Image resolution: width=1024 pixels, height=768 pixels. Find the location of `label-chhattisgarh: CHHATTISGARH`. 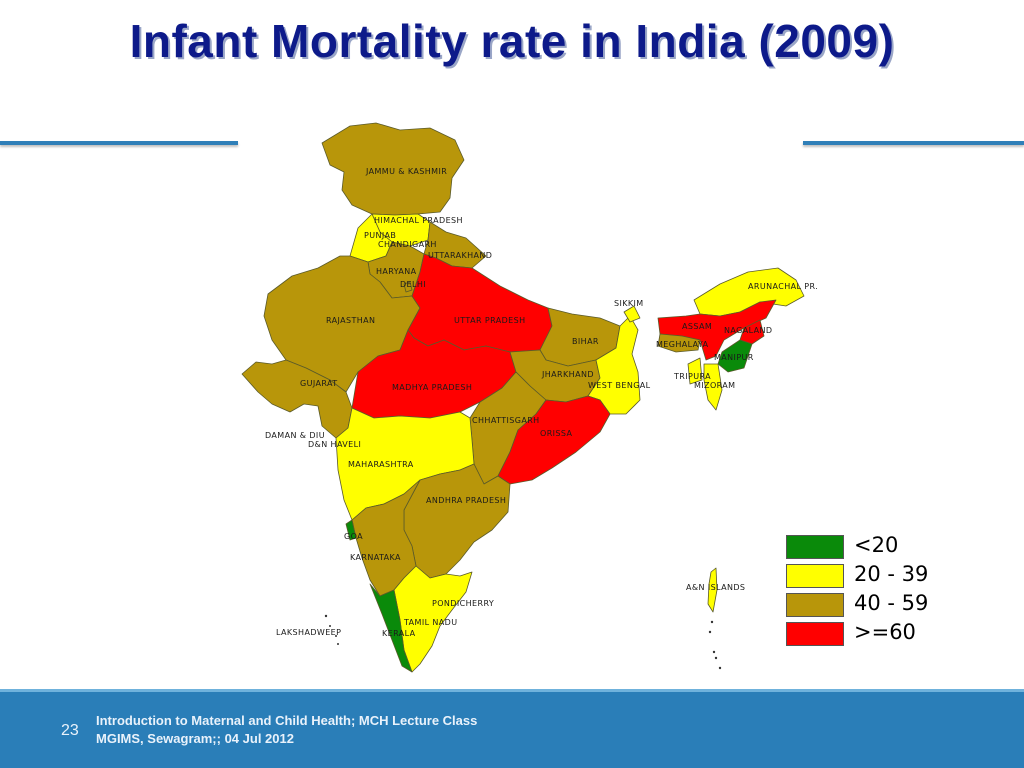

label-chhattisgarh: CHHATTISGARH is located at coordinates (506, 420).